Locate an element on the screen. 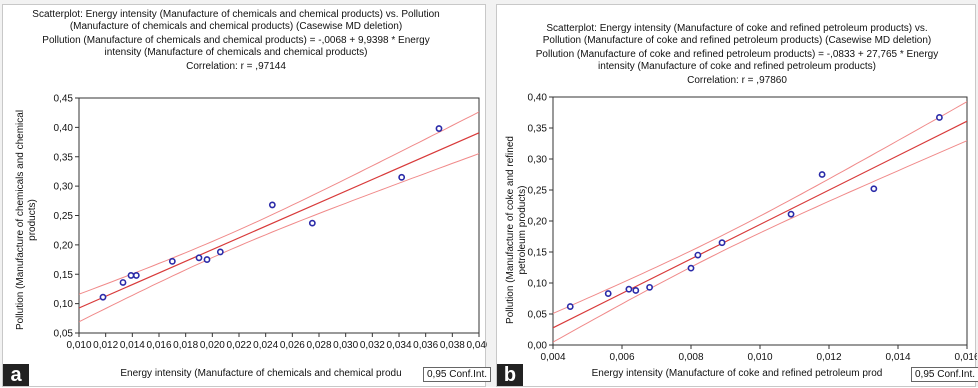 The image size is (978, 388). chart-b-confidence-legend: 0,95 Conf.Int. is located at coordinates (944, 374).